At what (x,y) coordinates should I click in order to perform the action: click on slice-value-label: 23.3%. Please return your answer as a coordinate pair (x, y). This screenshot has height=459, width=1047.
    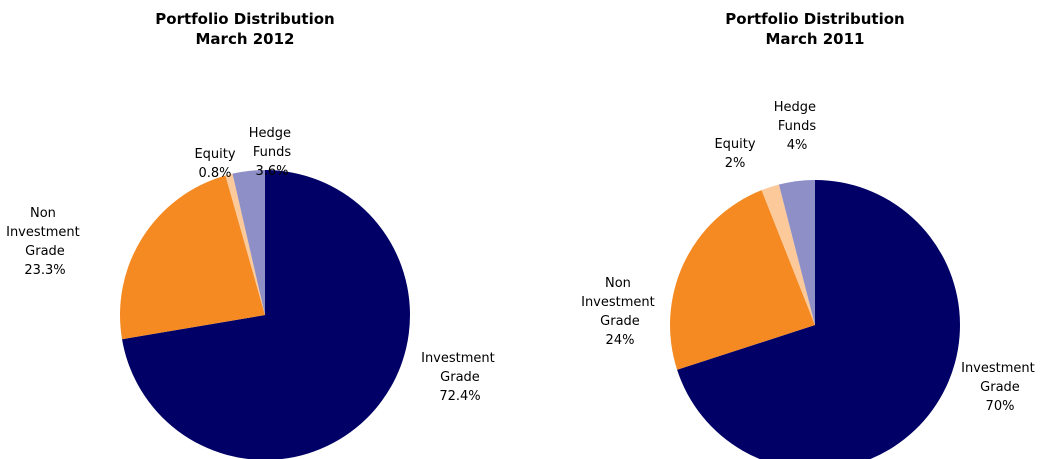
    Looking at the image, I should click on (44, 270).